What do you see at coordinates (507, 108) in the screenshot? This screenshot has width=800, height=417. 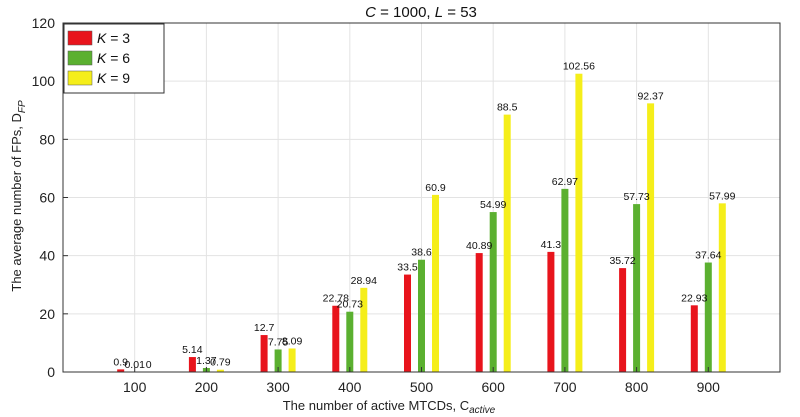 I see `data-label-k9-600: 88.5` at bounding box center [507, 108].